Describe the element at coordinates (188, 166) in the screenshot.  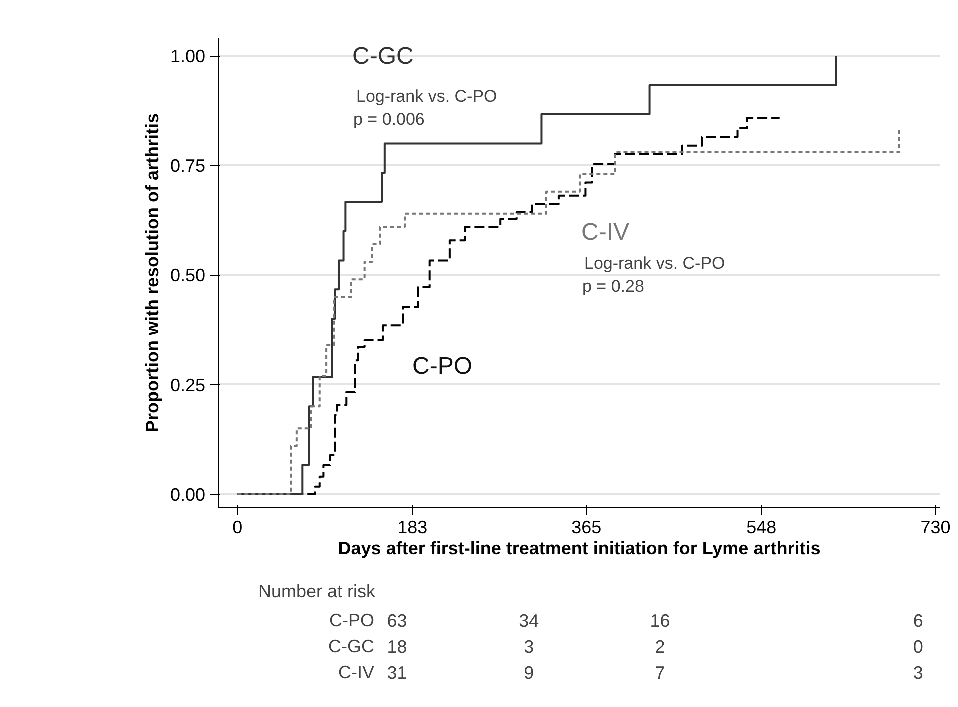
I see `y-tick-label: 0.75` at that location.